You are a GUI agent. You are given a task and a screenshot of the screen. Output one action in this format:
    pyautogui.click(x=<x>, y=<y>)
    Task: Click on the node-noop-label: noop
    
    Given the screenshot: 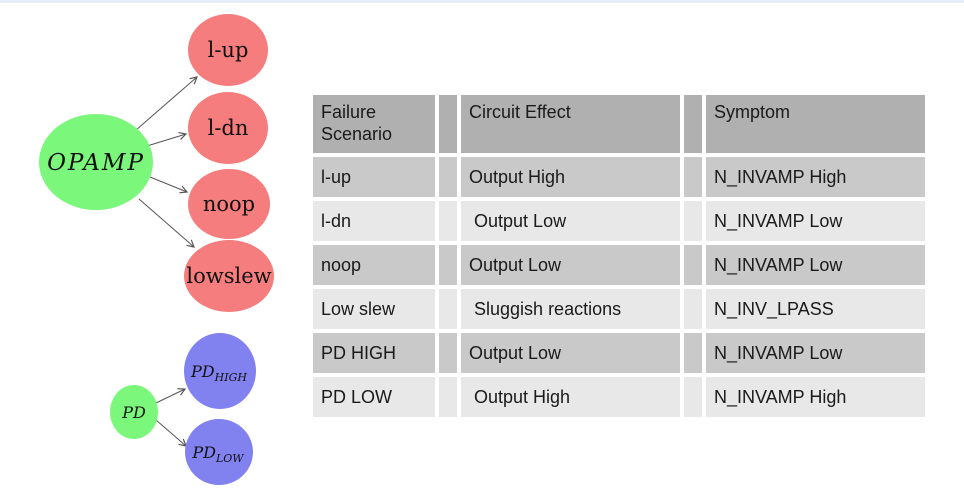 What is the action you would take?
    pyautogui.click(x=229, y=204)
    